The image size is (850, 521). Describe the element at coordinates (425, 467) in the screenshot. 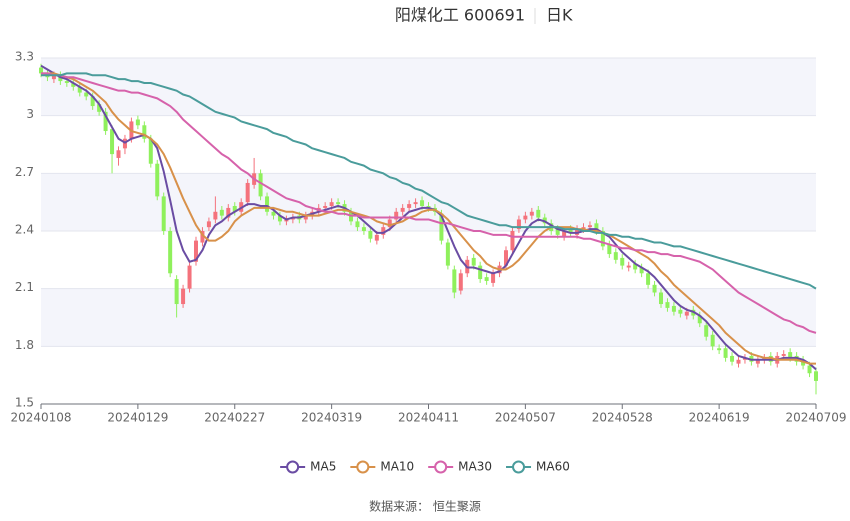

I see `legend: MA5 MA10 MA30 MA60` at that location.